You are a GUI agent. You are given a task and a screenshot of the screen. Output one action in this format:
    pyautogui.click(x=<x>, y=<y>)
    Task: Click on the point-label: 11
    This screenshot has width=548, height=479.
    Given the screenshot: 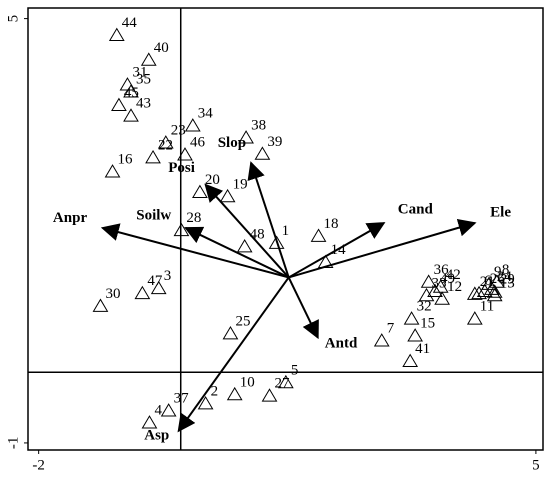 What is the action you would take?
    pyautogui.click(x=487, y=307)
    